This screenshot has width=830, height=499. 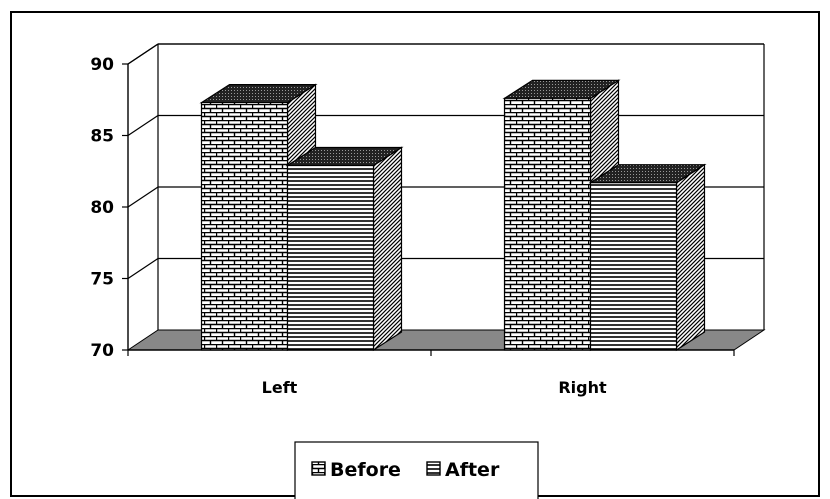 I want to click on x-tick-label: Right, so click(x=582, y=387).